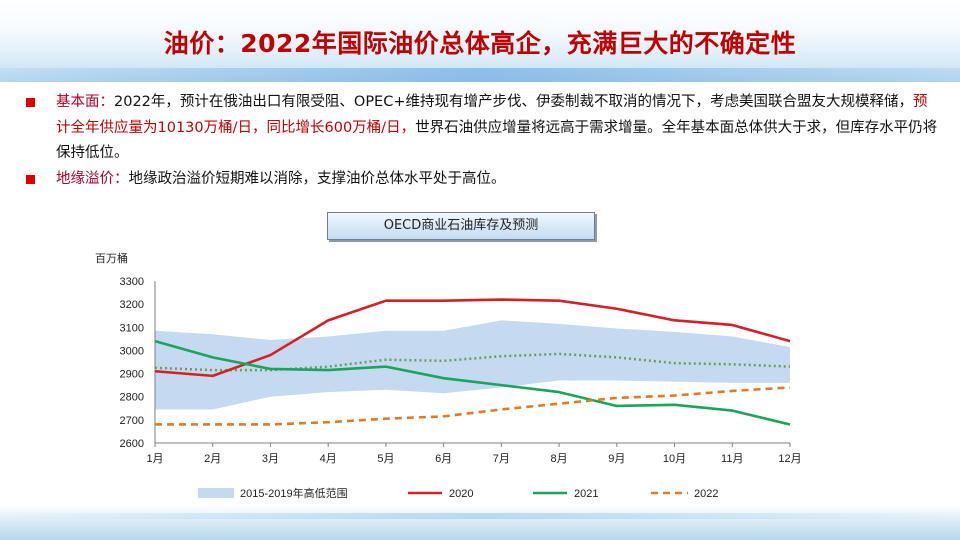 The height and width of the screenshot is (540, 960). What do you see at coordinates (732, 459) in the screenshot?
I see `x-tick-label: 11月` at bounding box center [732, 459].